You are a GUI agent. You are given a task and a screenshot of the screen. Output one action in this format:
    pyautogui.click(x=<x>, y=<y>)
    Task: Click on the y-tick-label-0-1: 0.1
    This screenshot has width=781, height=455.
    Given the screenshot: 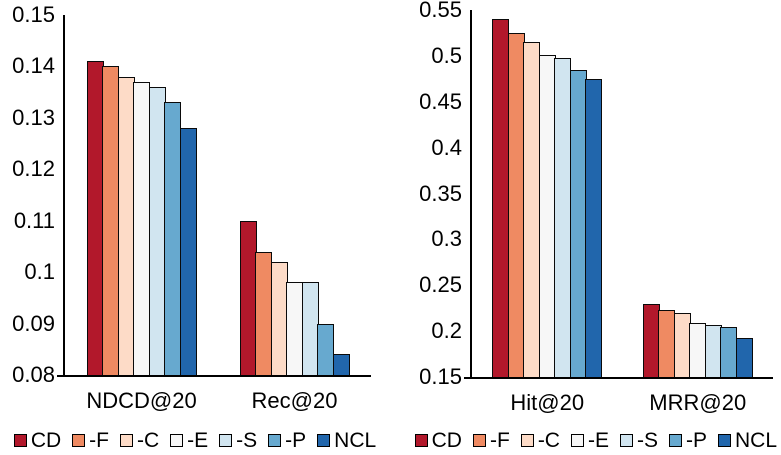 What is the action you would take?
    pyautogui.click(x=39, y=272)
    